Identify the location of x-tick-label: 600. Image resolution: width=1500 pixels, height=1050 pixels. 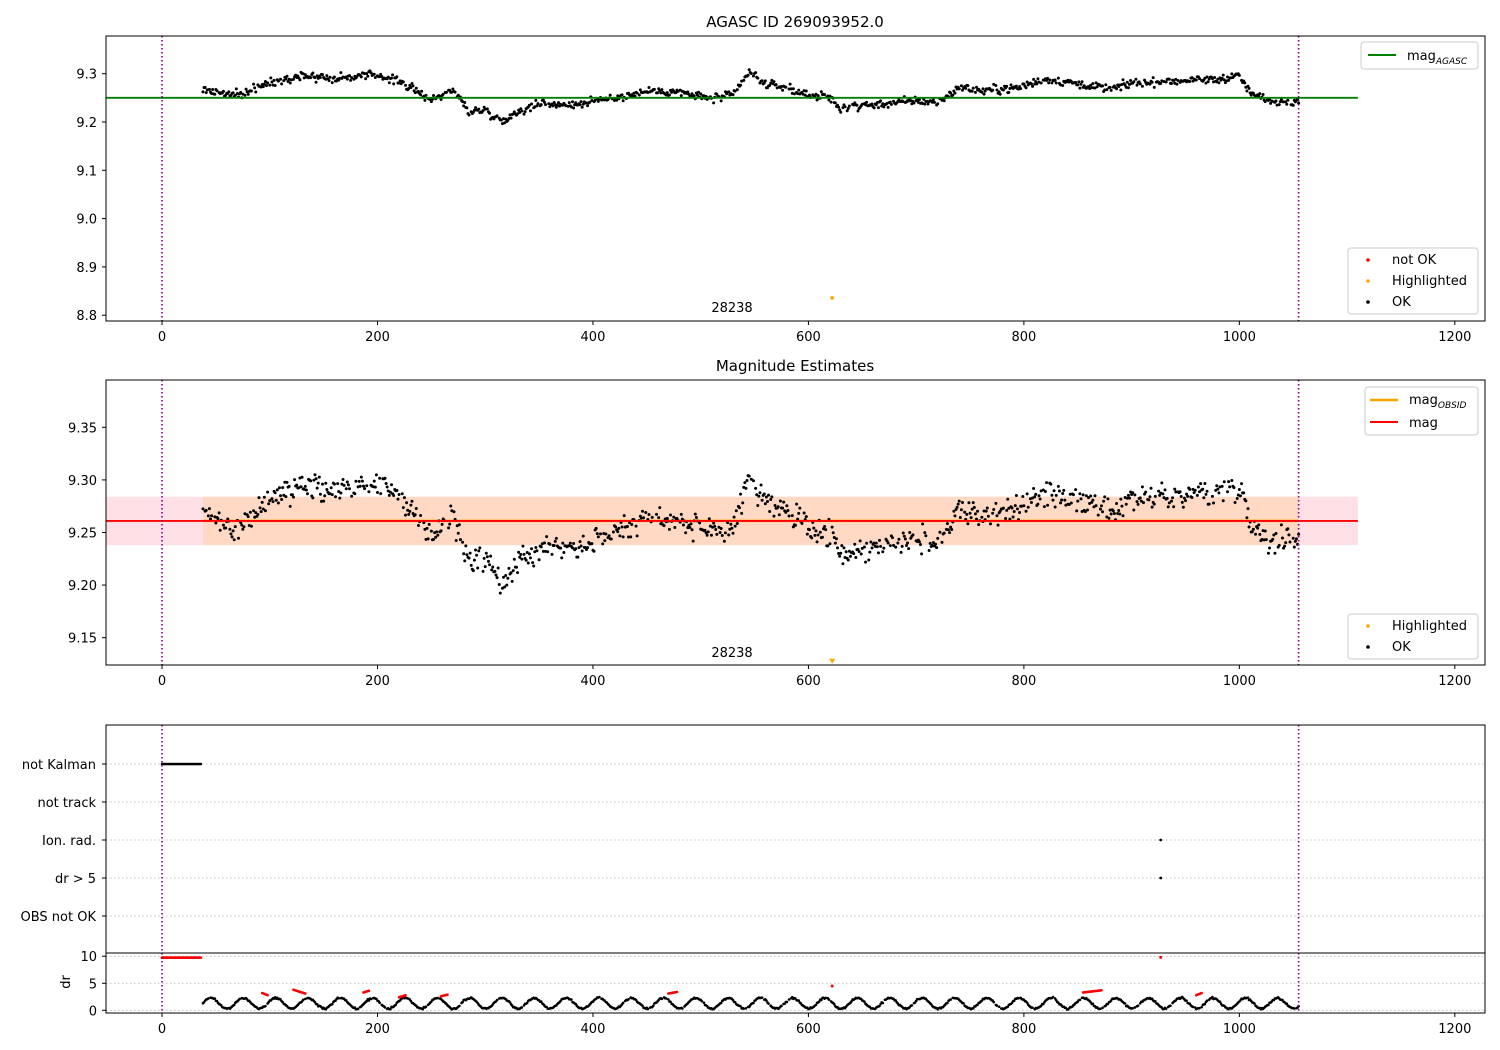
(808, 337).